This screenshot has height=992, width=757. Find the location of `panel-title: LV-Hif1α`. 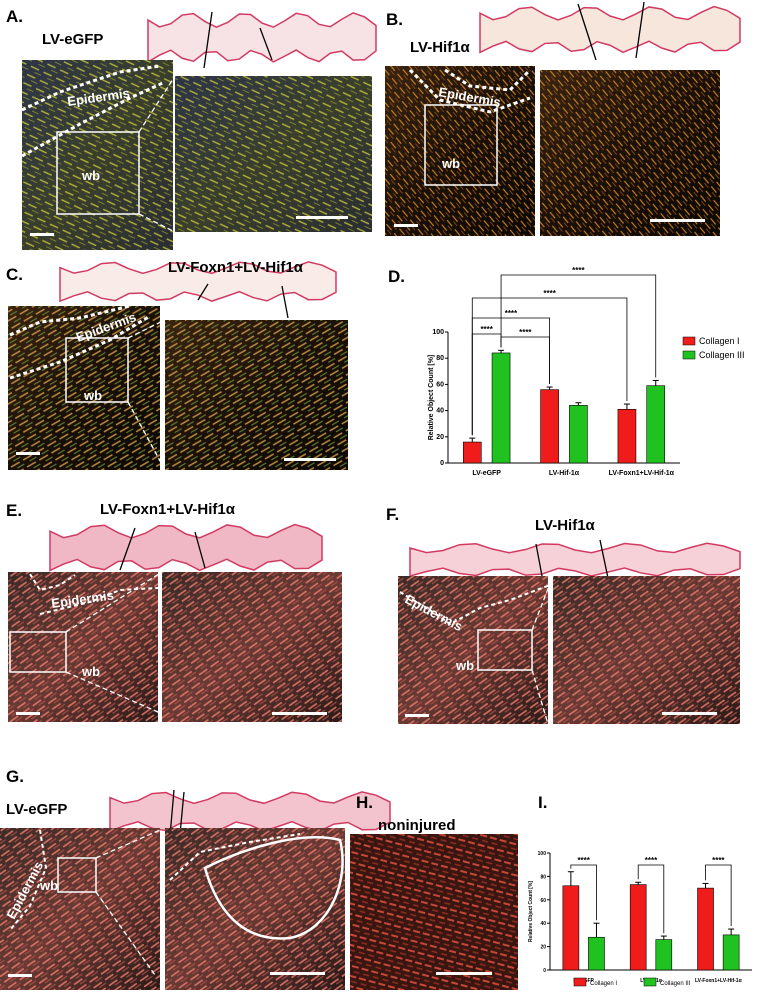

panel-title: LV-Hif1α is located at coordinates (440, 47).